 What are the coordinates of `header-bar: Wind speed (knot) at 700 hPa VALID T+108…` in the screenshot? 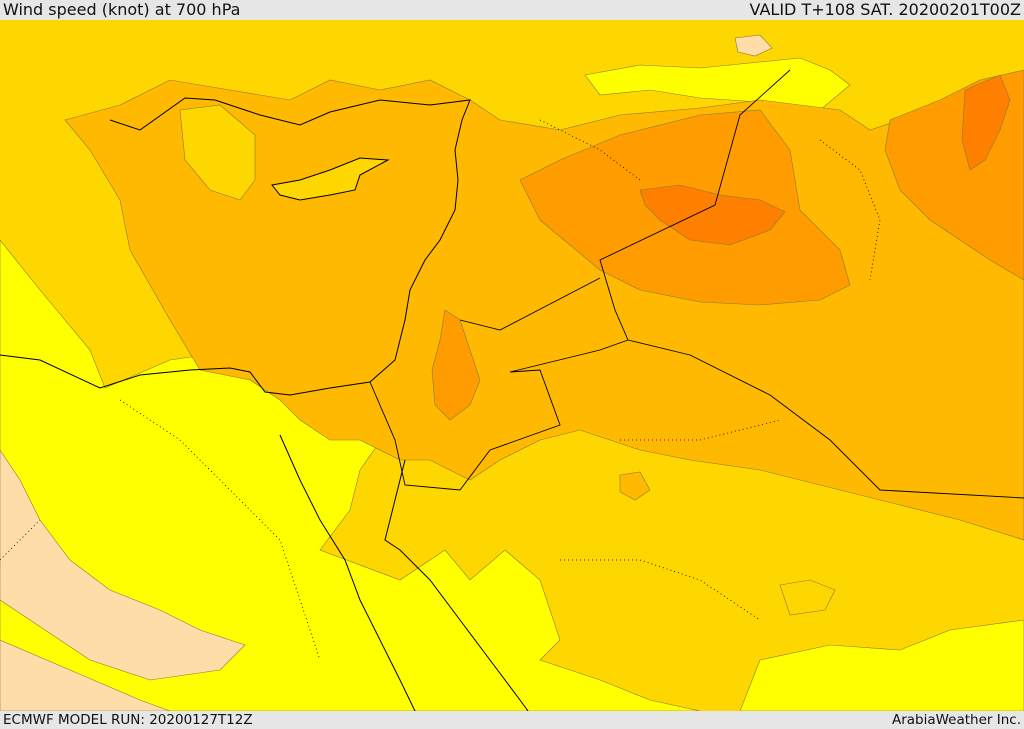 It's located at (512, 10).